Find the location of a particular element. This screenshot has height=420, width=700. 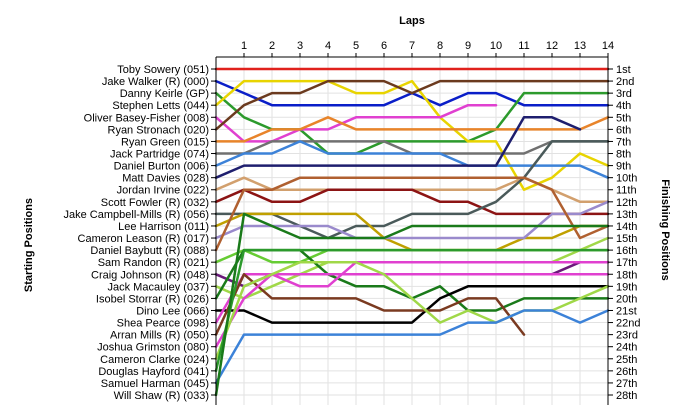

x-tick-label: 6 is located at coordinates (384, 46).